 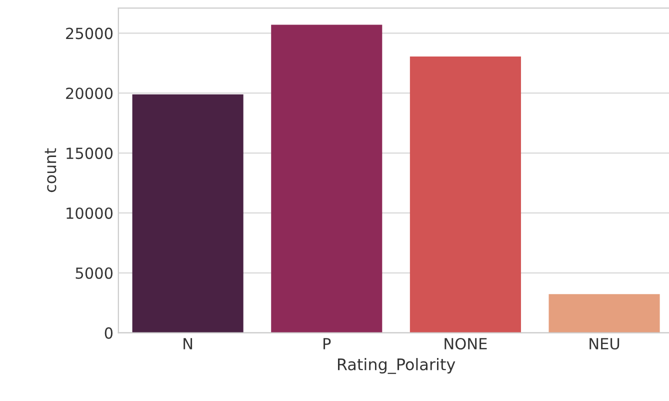 I want to click on x-tick-label: NEU, so click(x=605, y=344).